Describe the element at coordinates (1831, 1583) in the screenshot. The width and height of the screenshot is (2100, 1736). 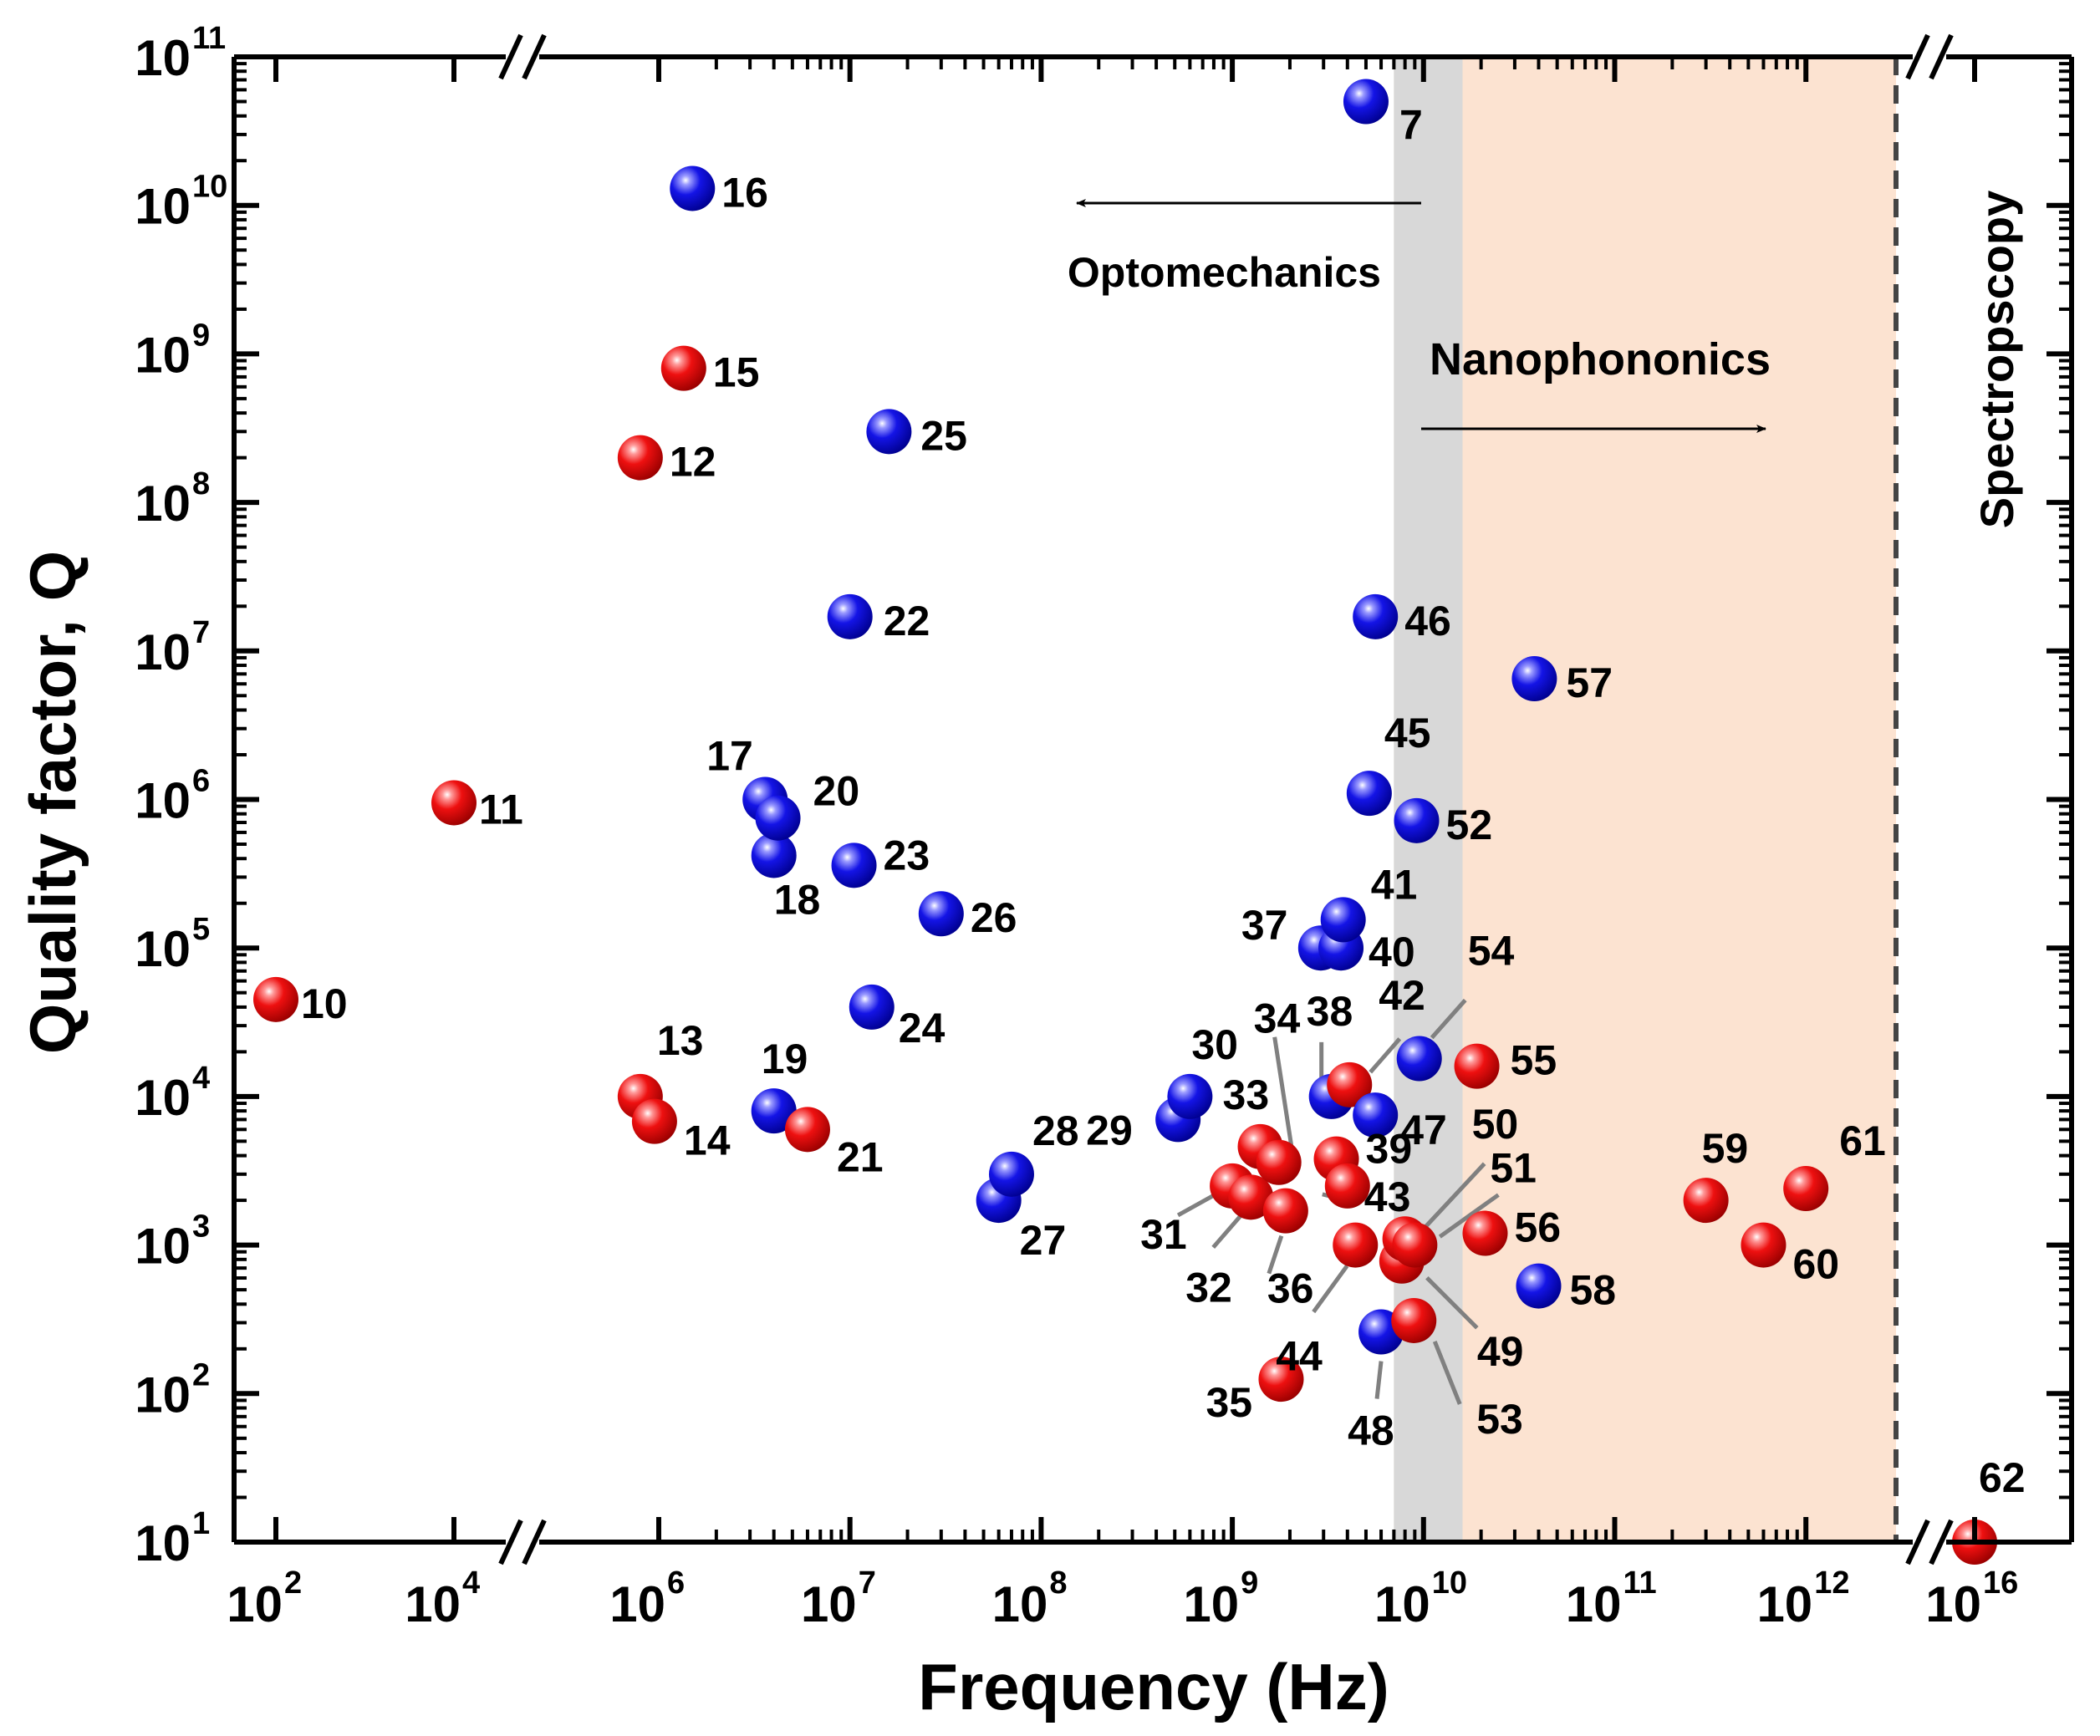
I see `x-tick-label-exponent: 12` at that location.